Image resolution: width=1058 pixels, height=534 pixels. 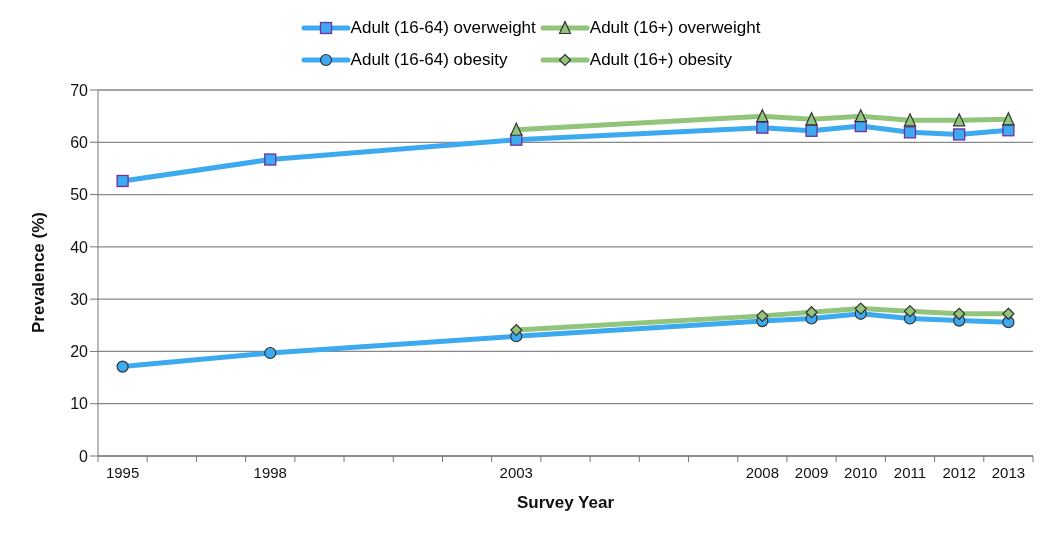 I want to click on legend-label: Adult (16+) obesity, so click(x=661, y=60).